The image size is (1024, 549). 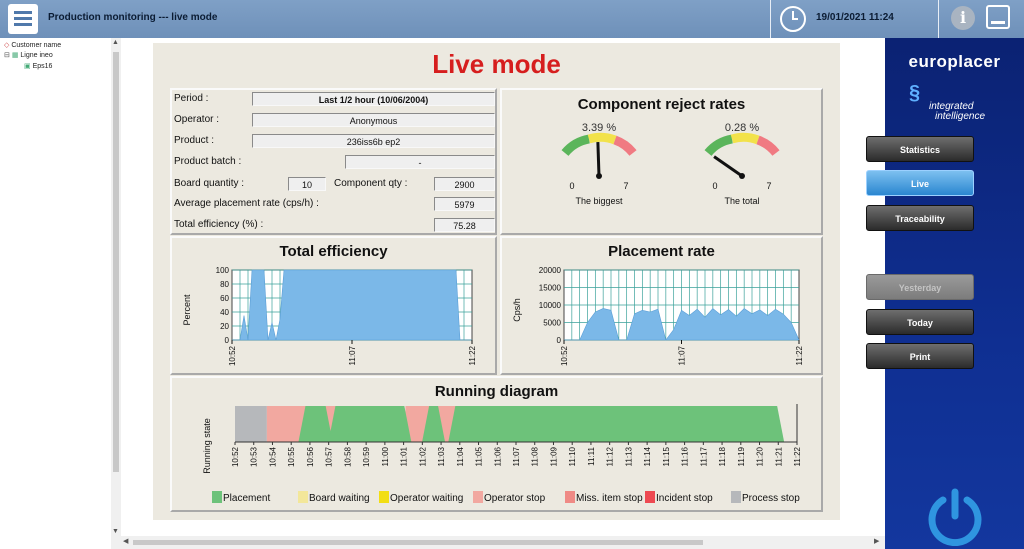 I want to click on total-efficiency-value: 75.28, so click(x=464, y=225).